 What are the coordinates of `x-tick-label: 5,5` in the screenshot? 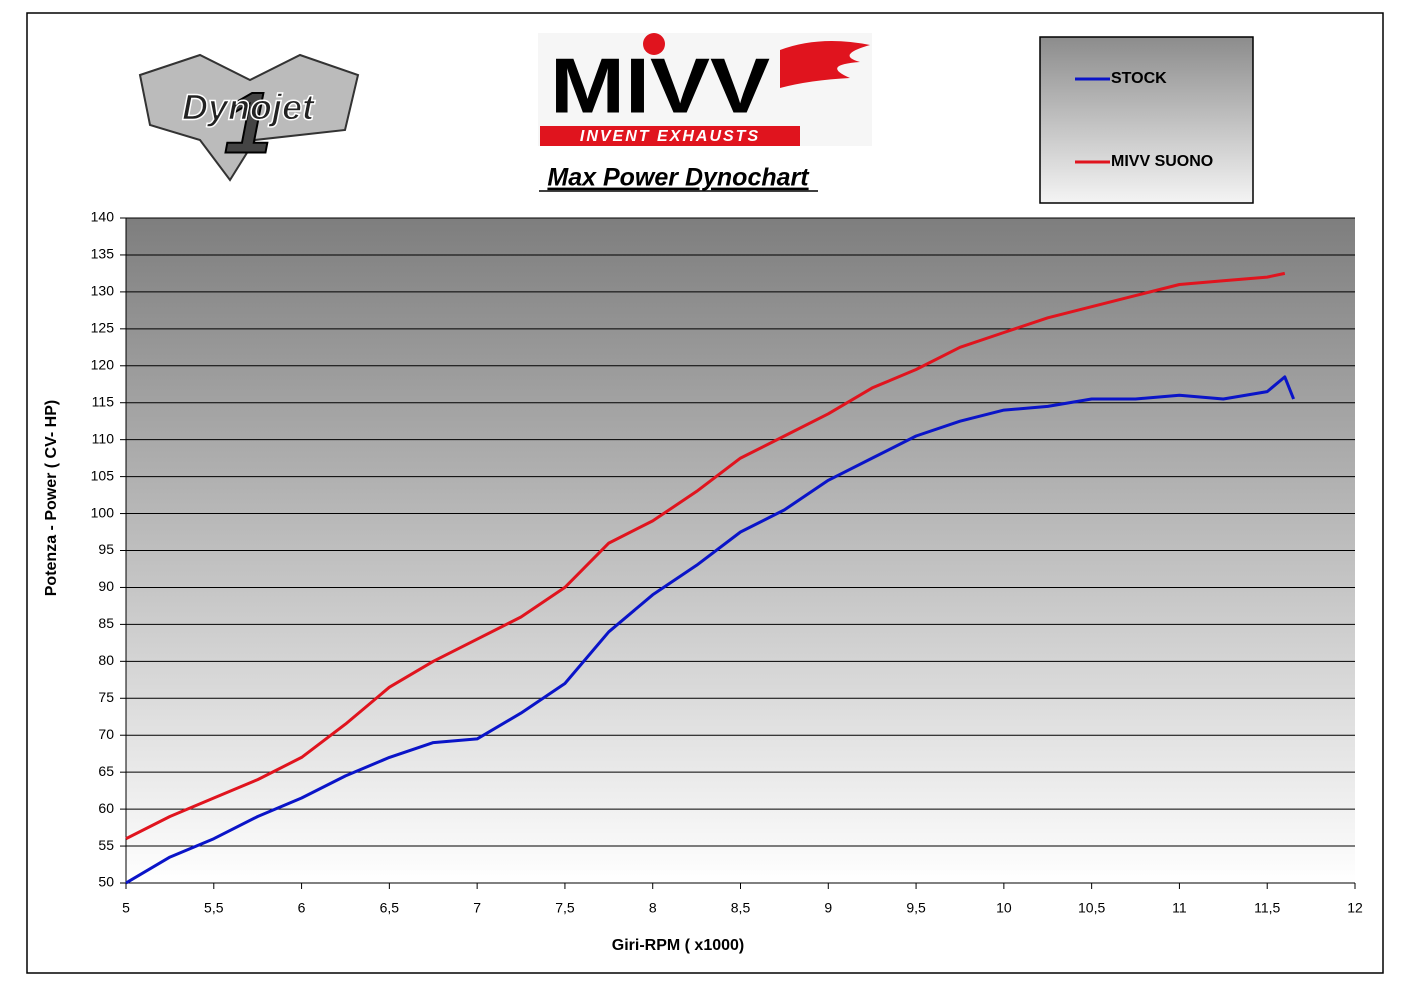 It's located at (214, 908).